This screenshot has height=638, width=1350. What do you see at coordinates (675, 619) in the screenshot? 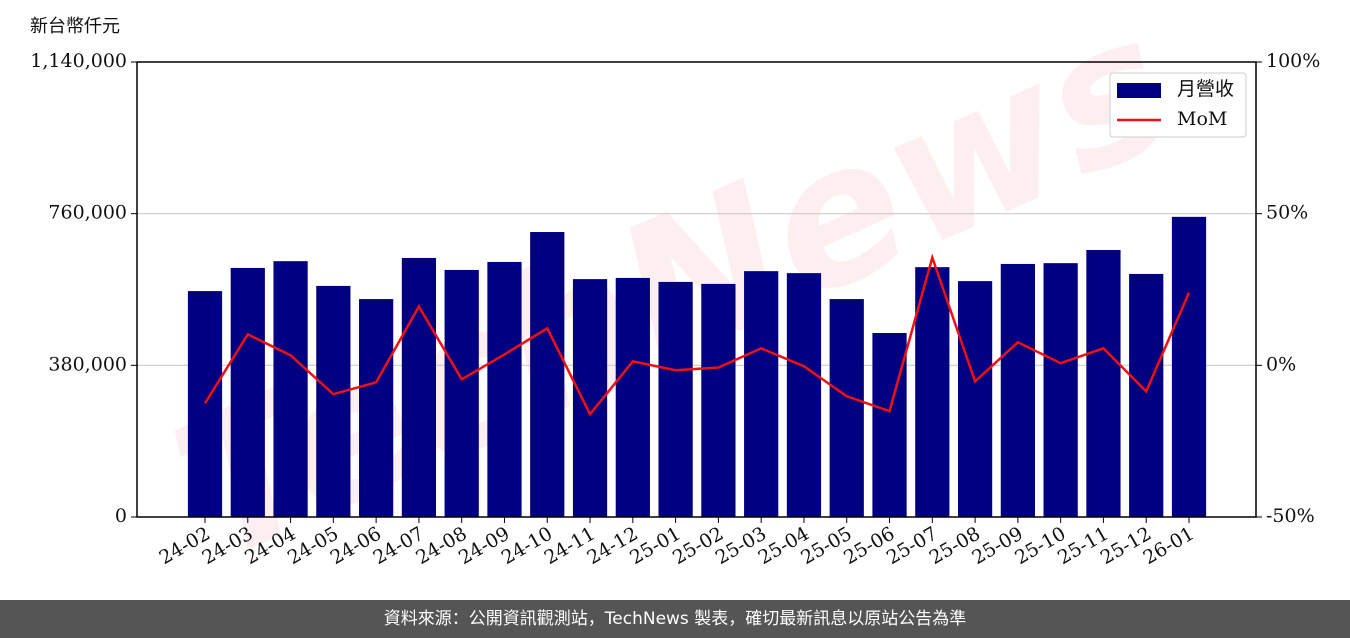
I see `footer: 資料來源：公開資訊觀測站，TechNews 製表，確切最新訊息以原站公告為準` at bounding box center [675, 619].